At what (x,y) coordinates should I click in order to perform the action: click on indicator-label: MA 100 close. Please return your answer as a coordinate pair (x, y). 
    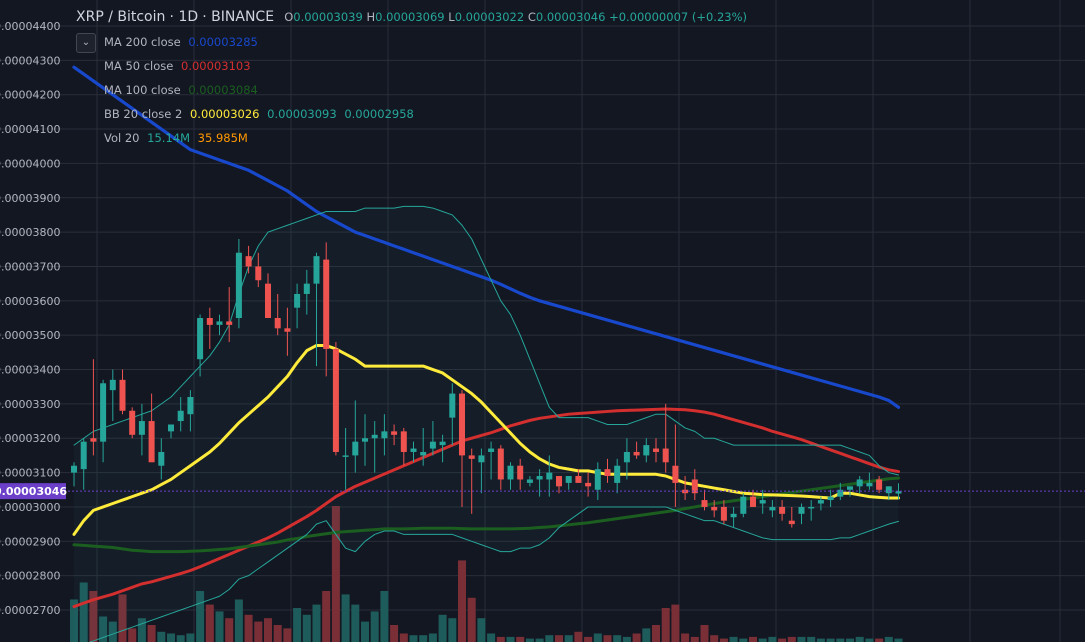
    Looking at the image, I should click on (142, 90).